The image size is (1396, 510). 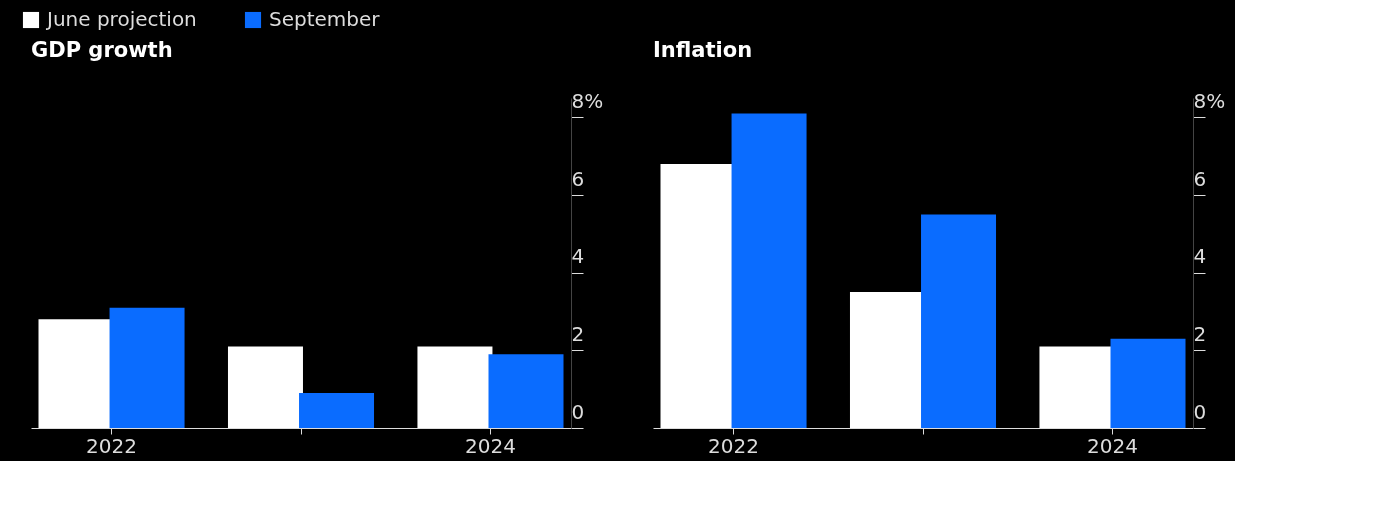 I want to click on chart-title: GDP growth, so click(x=102, y=50).